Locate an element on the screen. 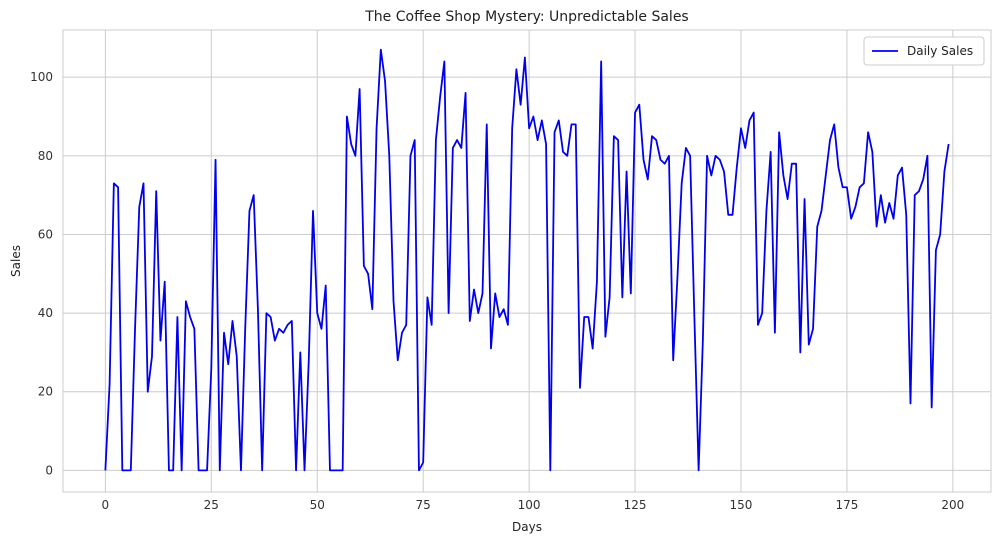  x-tick-label: 75 is located at coordinates (423, 505).